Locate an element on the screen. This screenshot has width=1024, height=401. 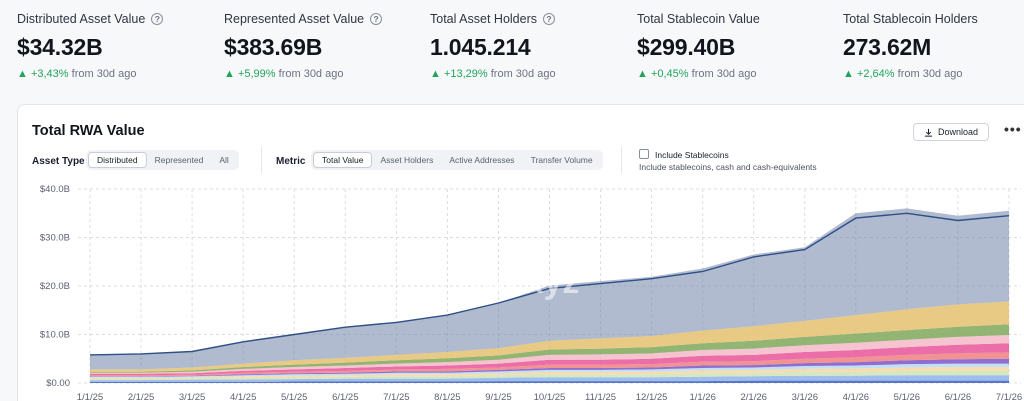
download-label: Download is located at coordinates (958, 132).